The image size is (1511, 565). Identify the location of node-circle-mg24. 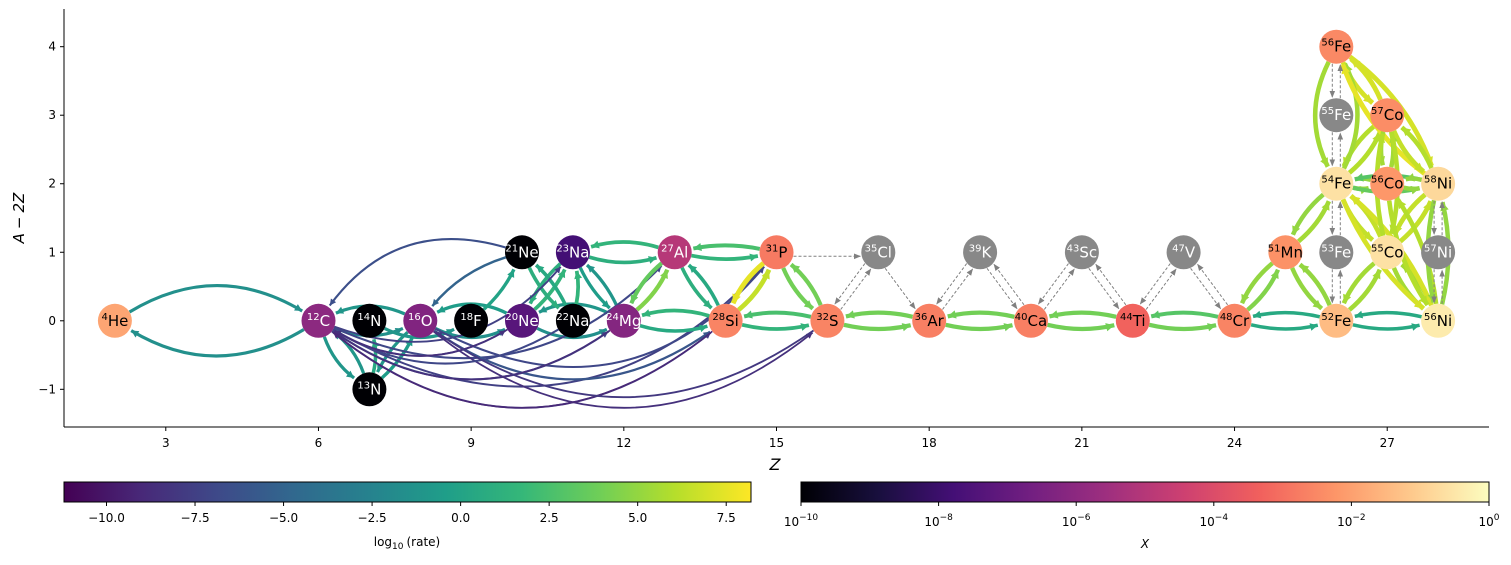
(623, 320).